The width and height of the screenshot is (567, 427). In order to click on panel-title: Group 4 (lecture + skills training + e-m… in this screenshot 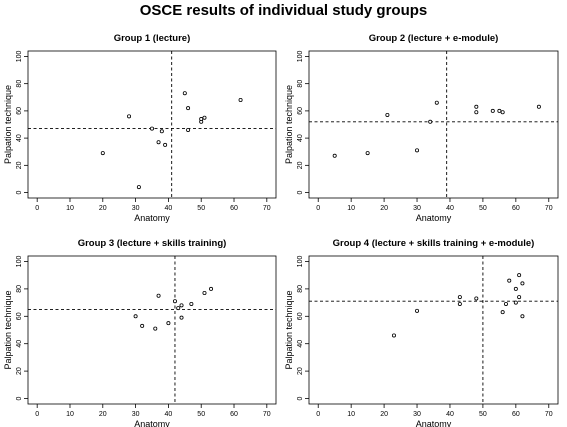, I will do `click(434, 243)`.